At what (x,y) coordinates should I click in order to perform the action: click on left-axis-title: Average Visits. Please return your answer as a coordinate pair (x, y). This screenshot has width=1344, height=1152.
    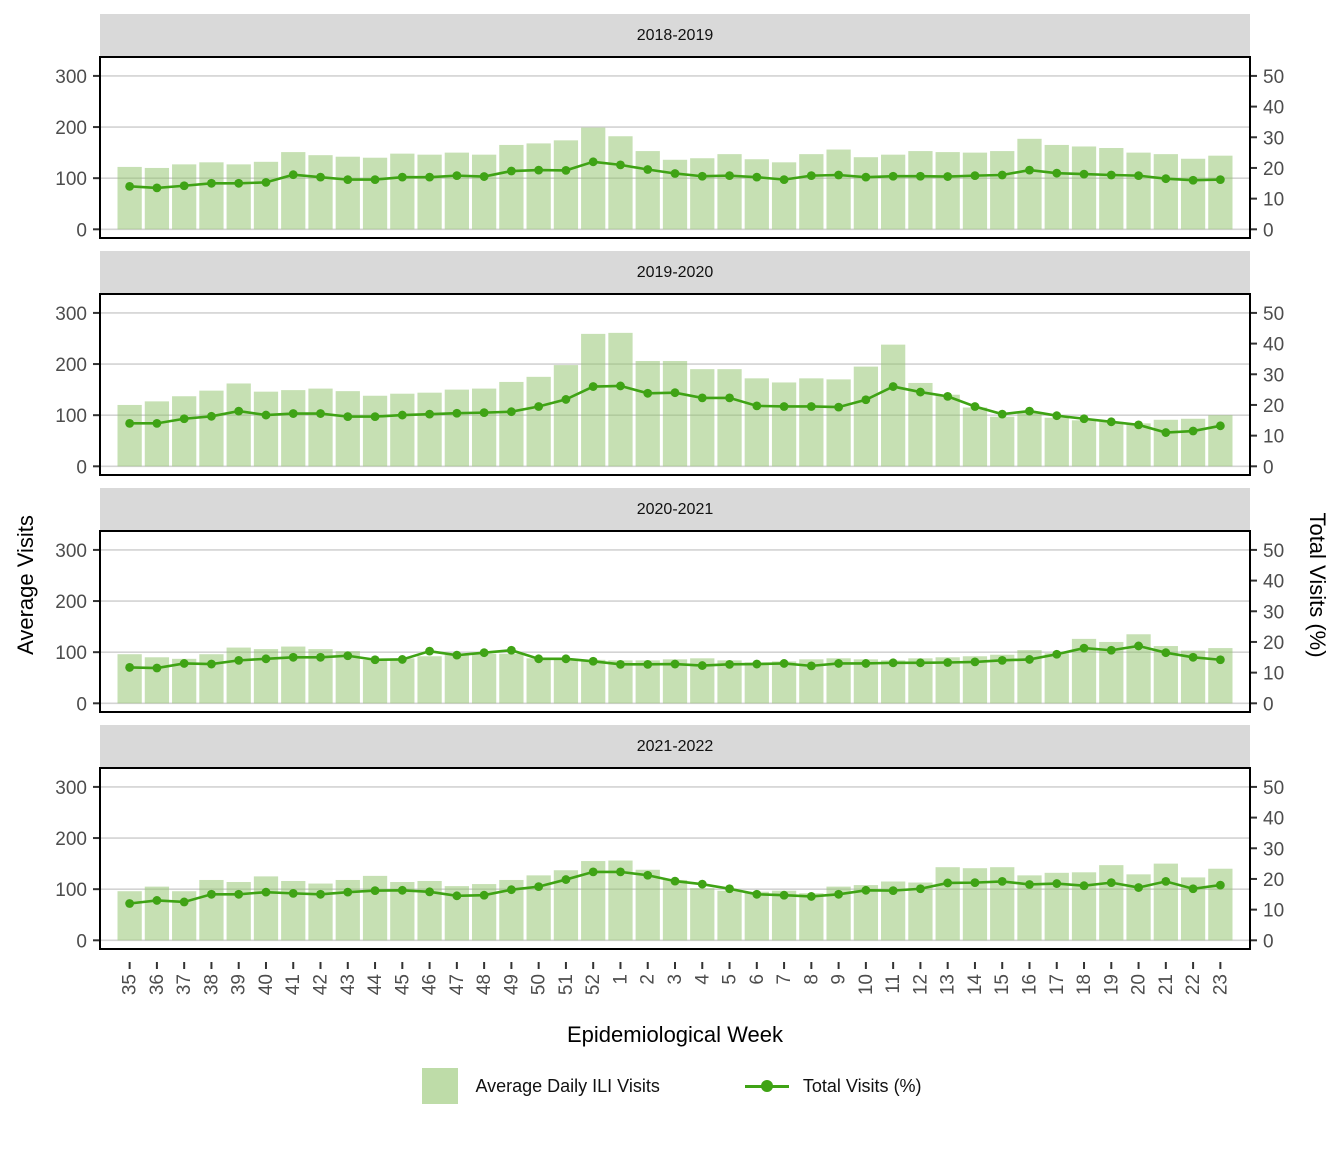
    Looking at the image, I should click on (25, 585).